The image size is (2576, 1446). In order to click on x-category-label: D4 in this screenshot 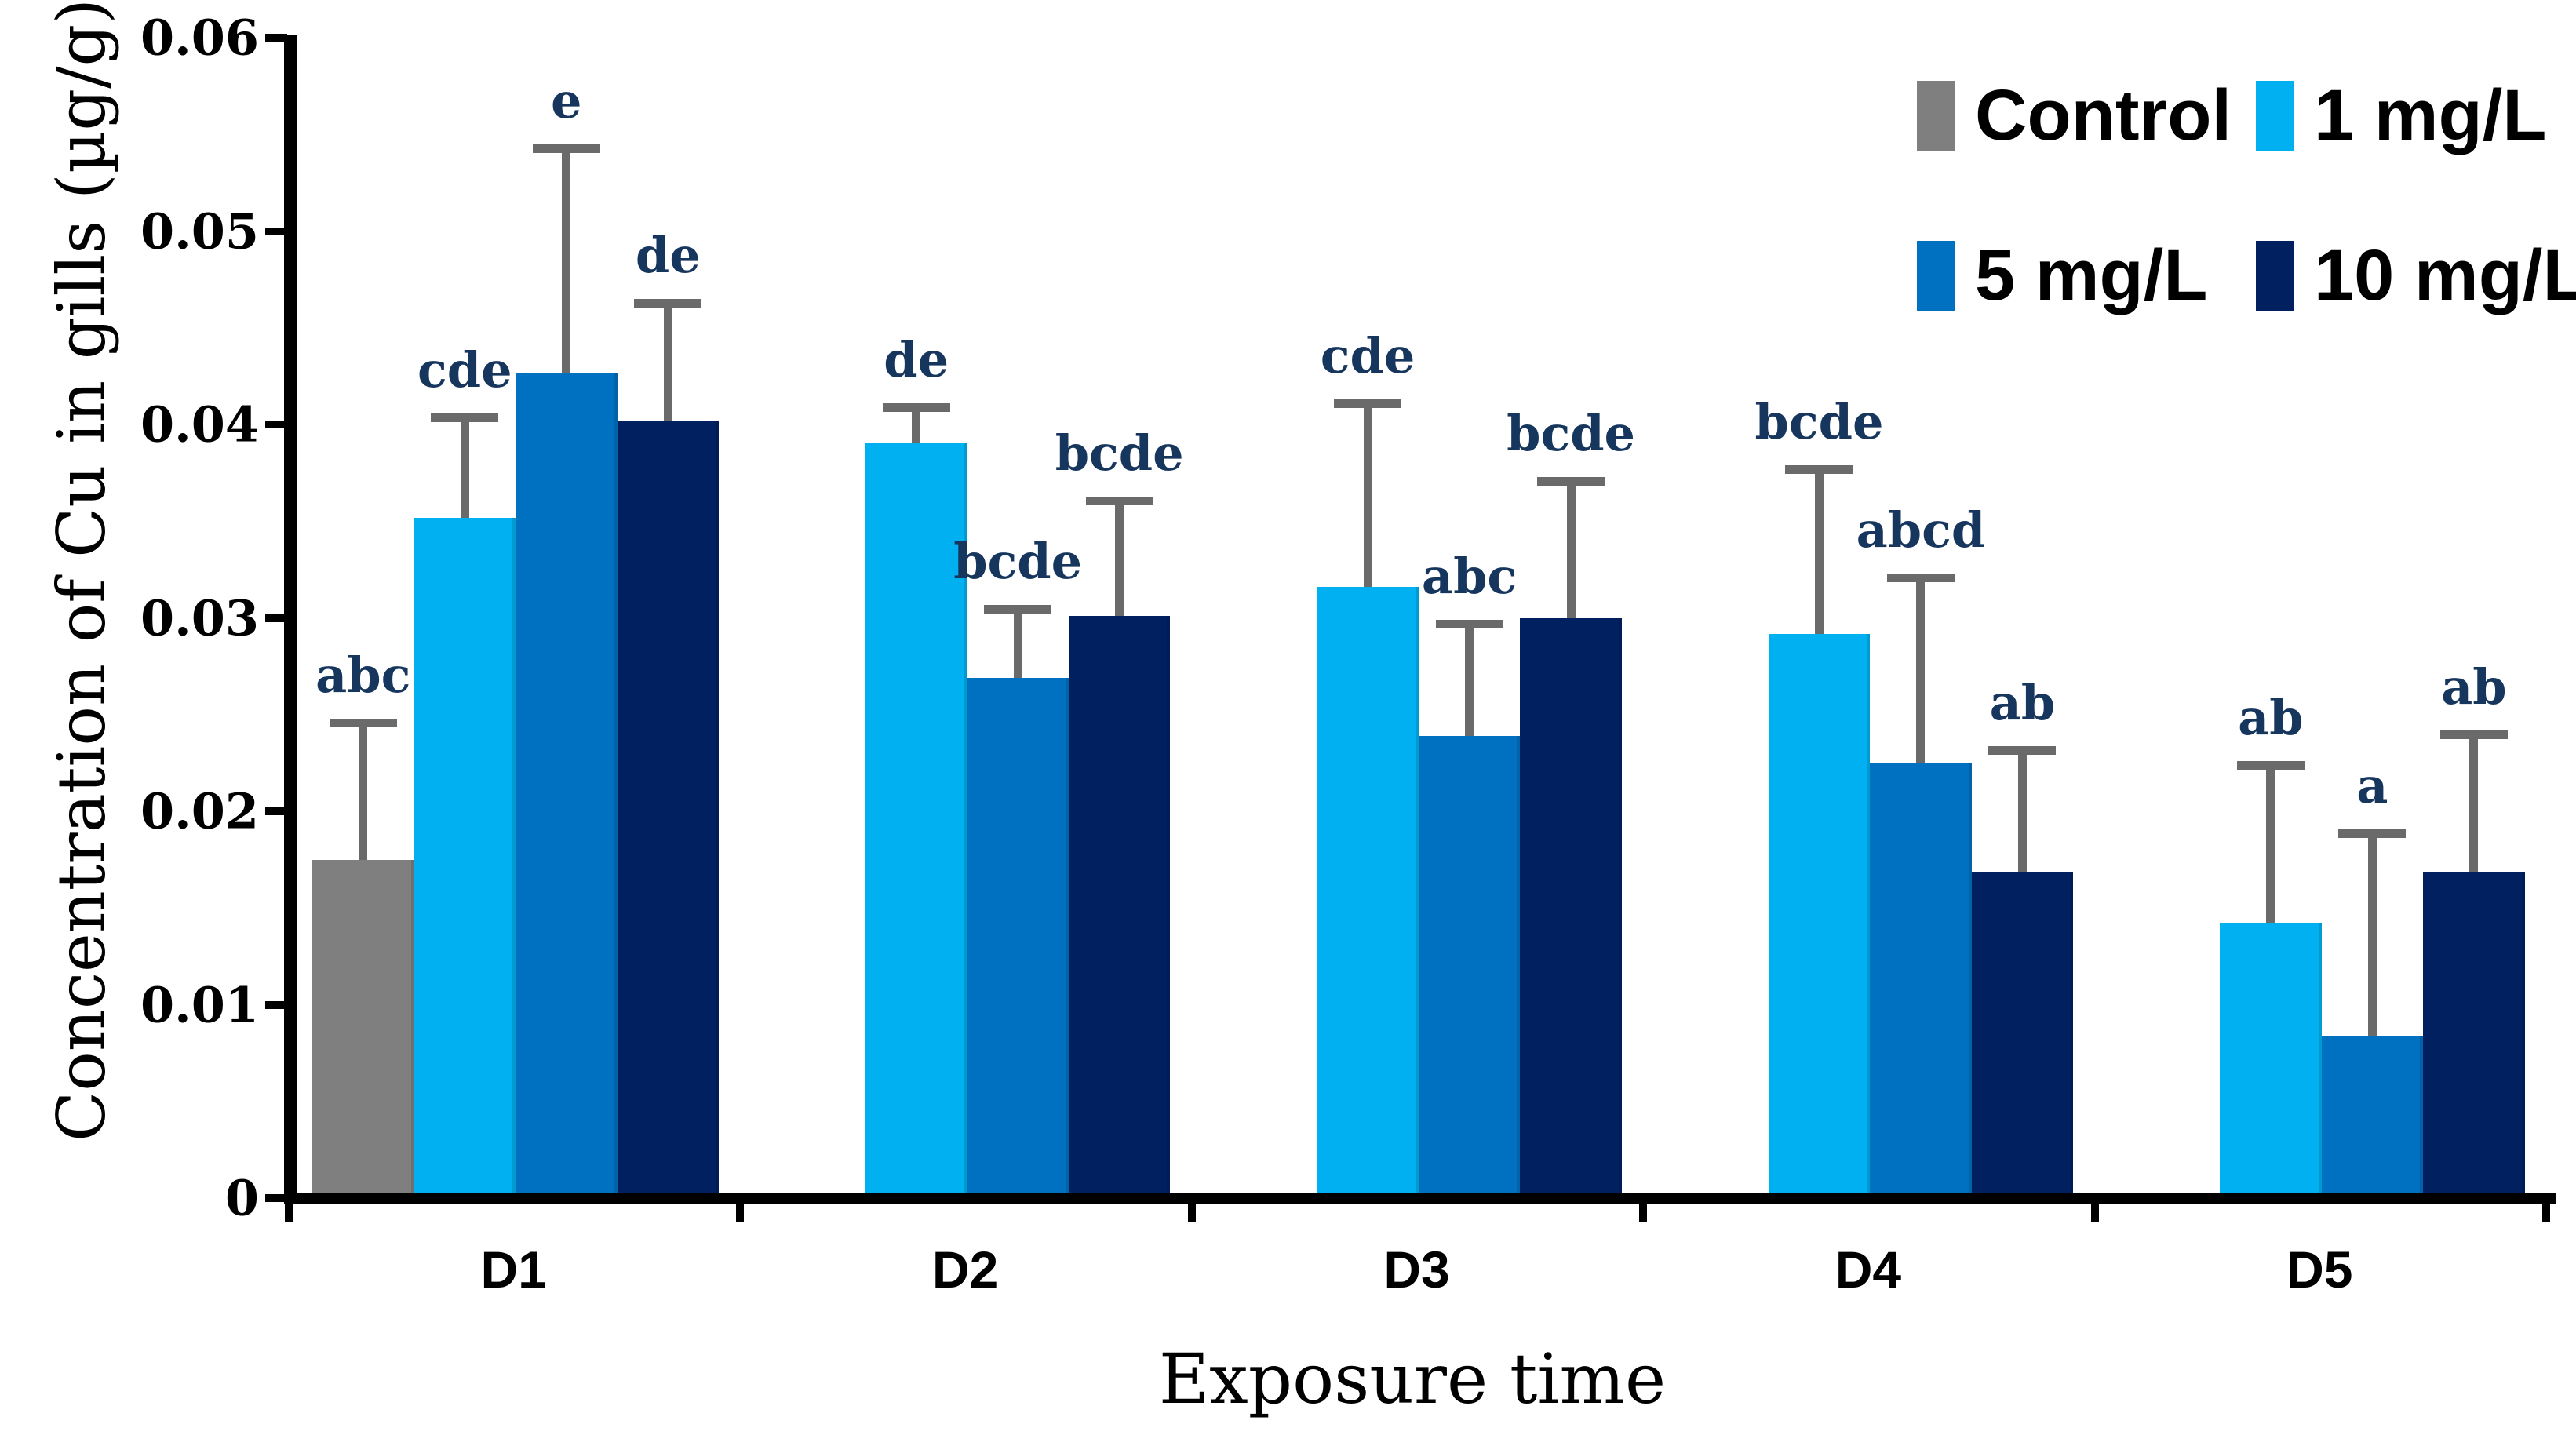, I will do `click(1868, 1269)`.